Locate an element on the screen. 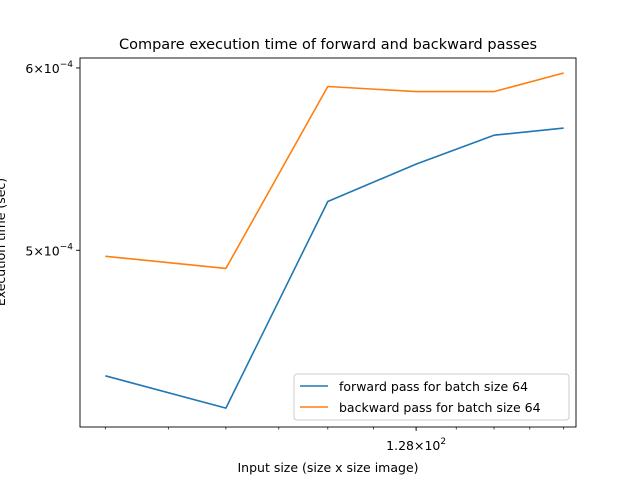  y-axis-label: Execution time (sec) is located at coordinates (4, 242).